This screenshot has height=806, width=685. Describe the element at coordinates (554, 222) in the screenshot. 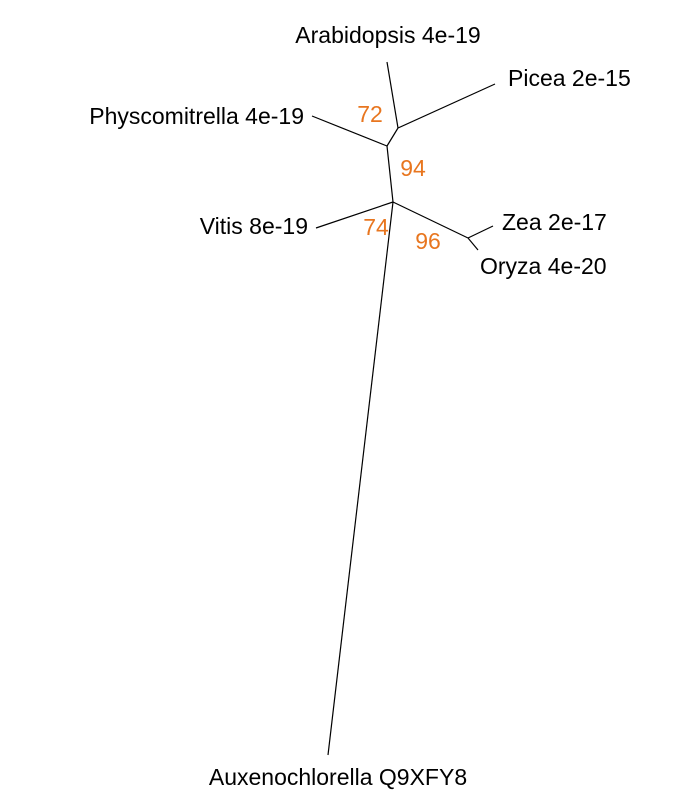

I see `taxon-label: Zea 2e-17` at that location.